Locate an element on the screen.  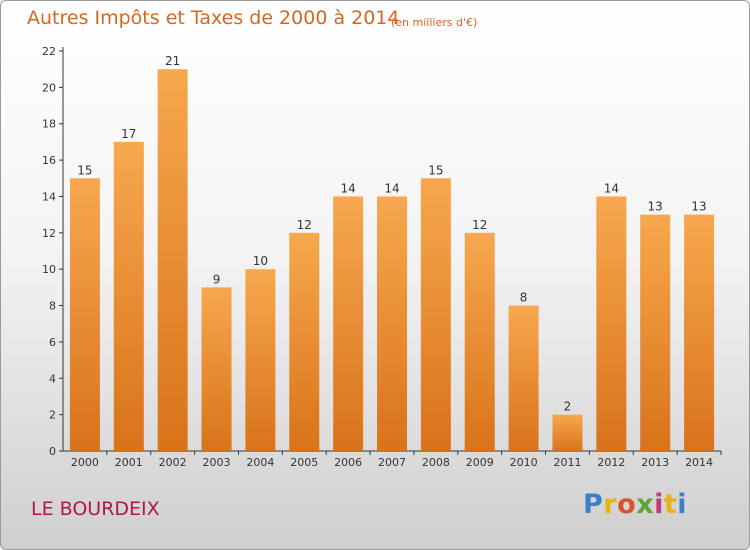
x-tick-label: 2006 is located at coordinates (348, 462).